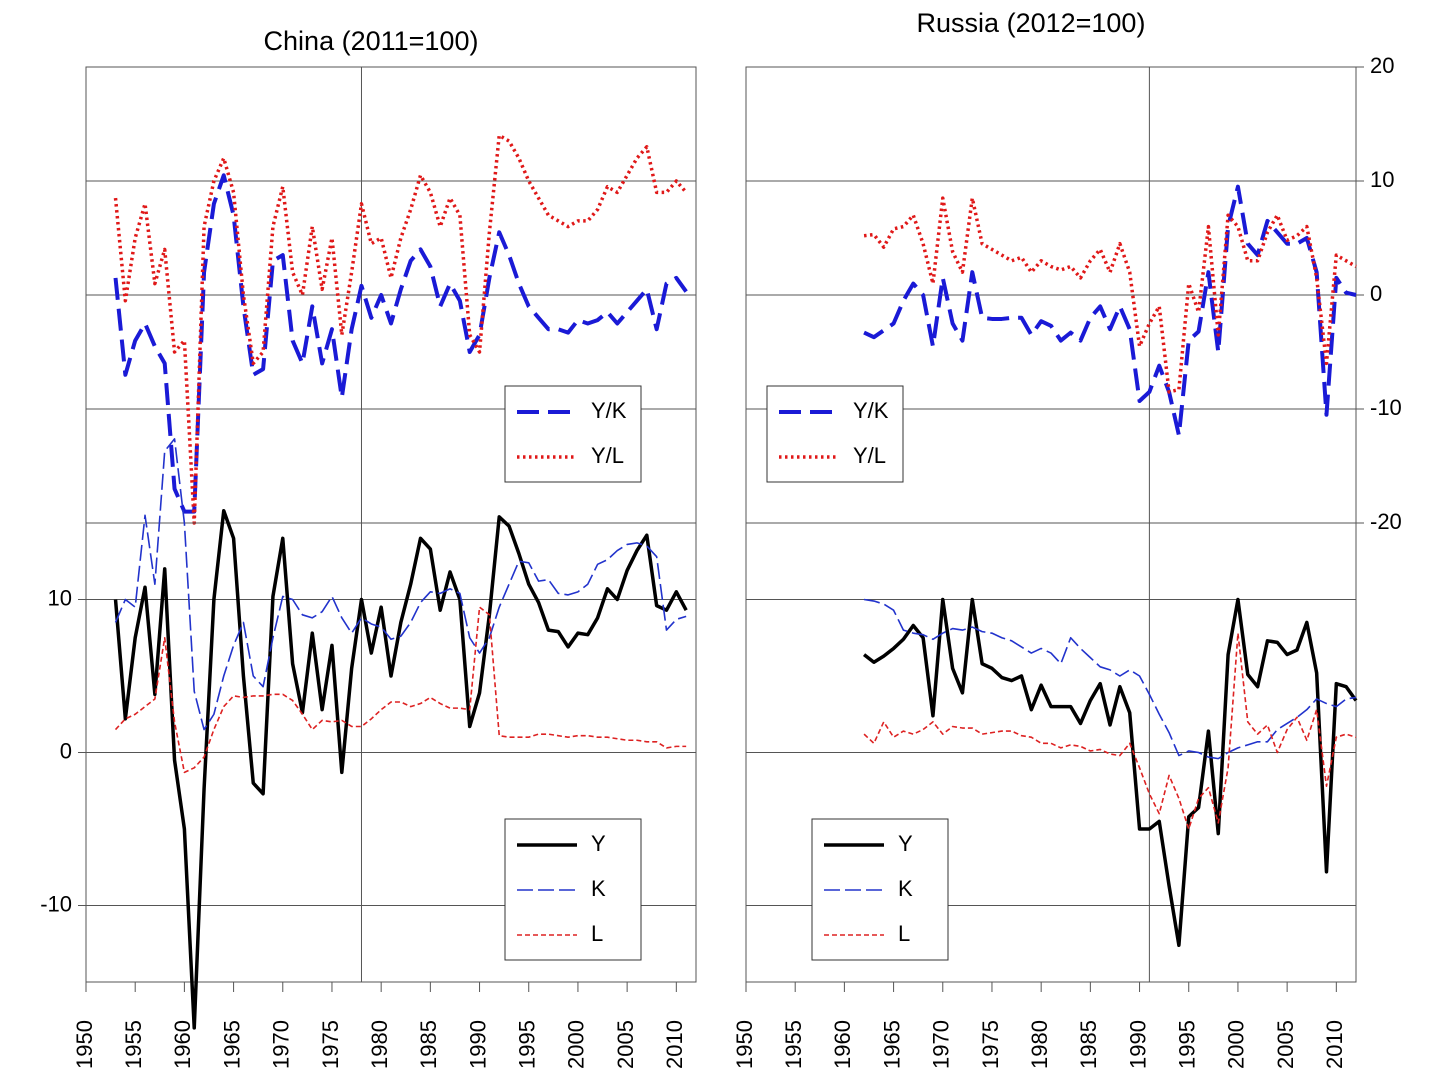 The height and width of the screenshot is (1085, 1431). What do you see at coordinates (1031, 23) in the screenshot?
I see `chart-title: Russia (2012=100)` at bounding box center [1031, 23].